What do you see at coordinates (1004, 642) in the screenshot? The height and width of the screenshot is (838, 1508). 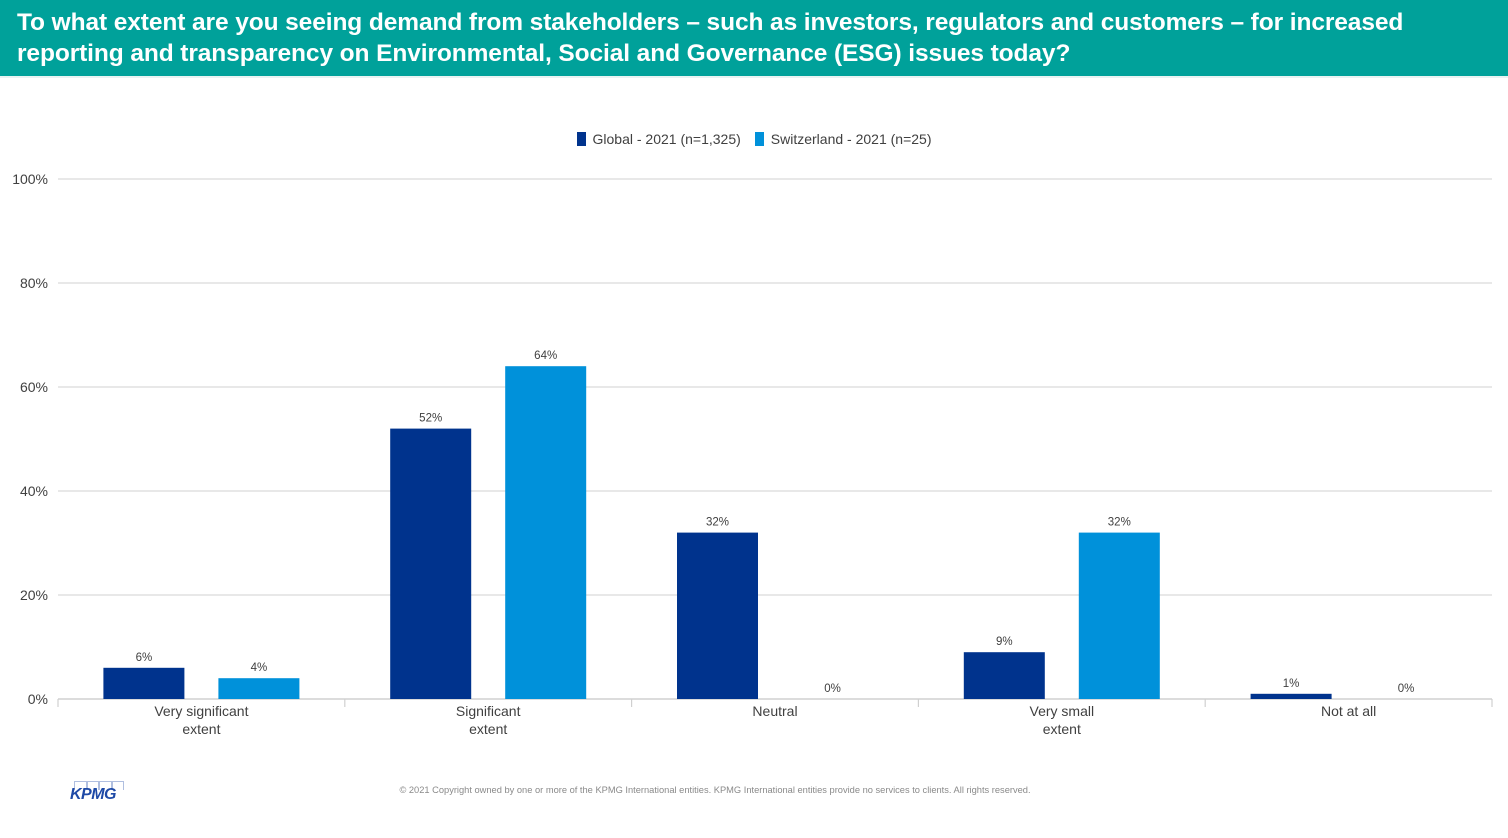 I see `data-label: 9%` at bounding box center [1004, 642].